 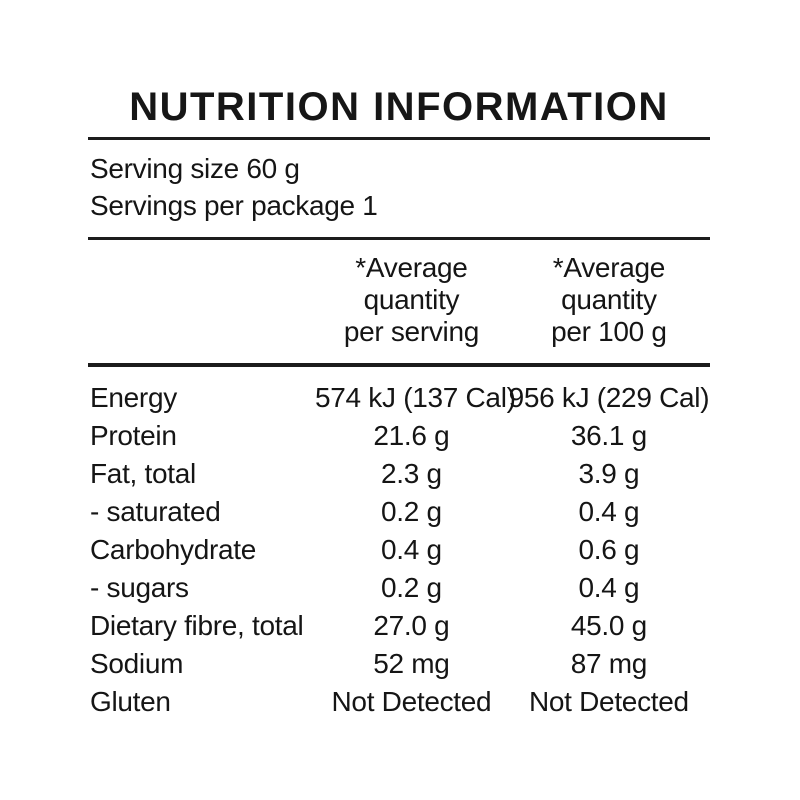 I want to click on nutrient-label: - sugars, so click(x=139, y=587).